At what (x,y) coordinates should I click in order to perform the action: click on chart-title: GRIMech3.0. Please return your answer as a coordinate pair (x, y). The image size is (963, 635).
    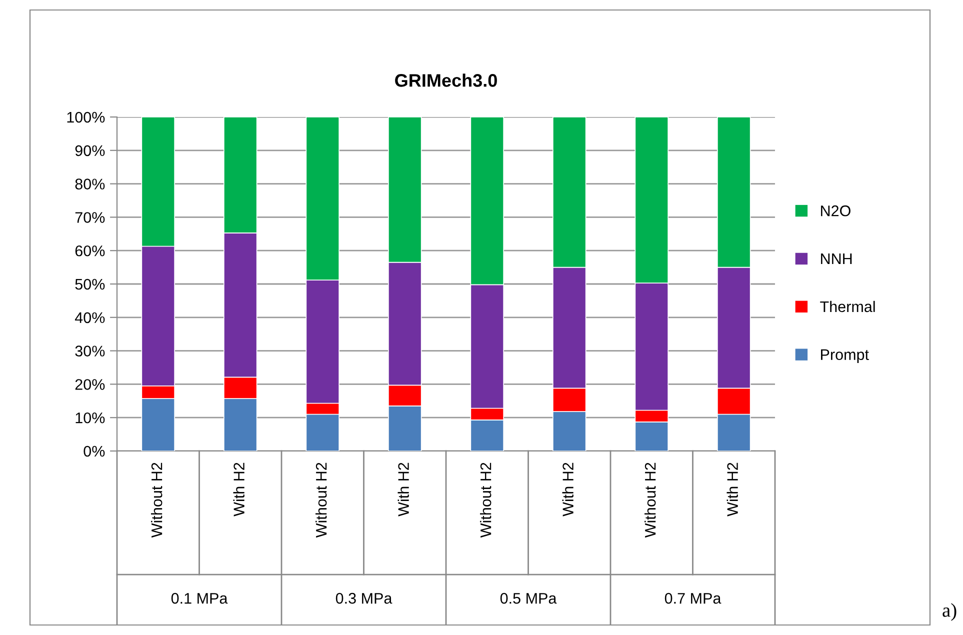
    Looking at the image, I should click on (446, 80).